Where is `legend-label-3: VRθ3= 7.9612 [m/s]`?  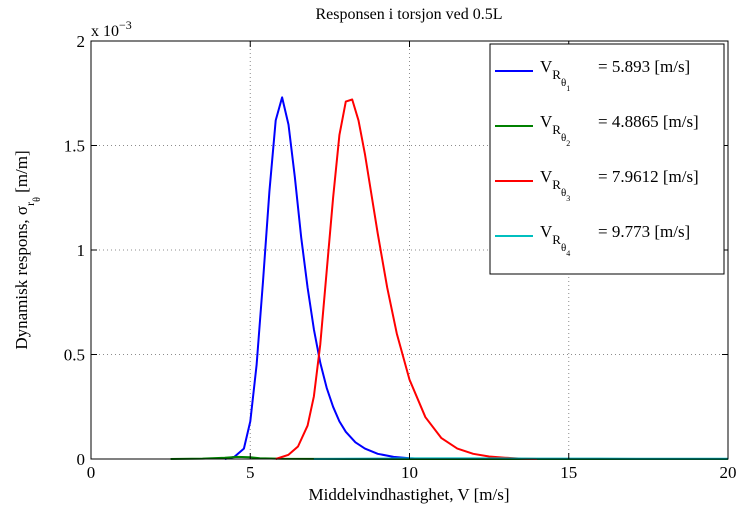
legend-label-3: VRθ3= 7.9612 [m/s] is located at coordinates (619, 185).